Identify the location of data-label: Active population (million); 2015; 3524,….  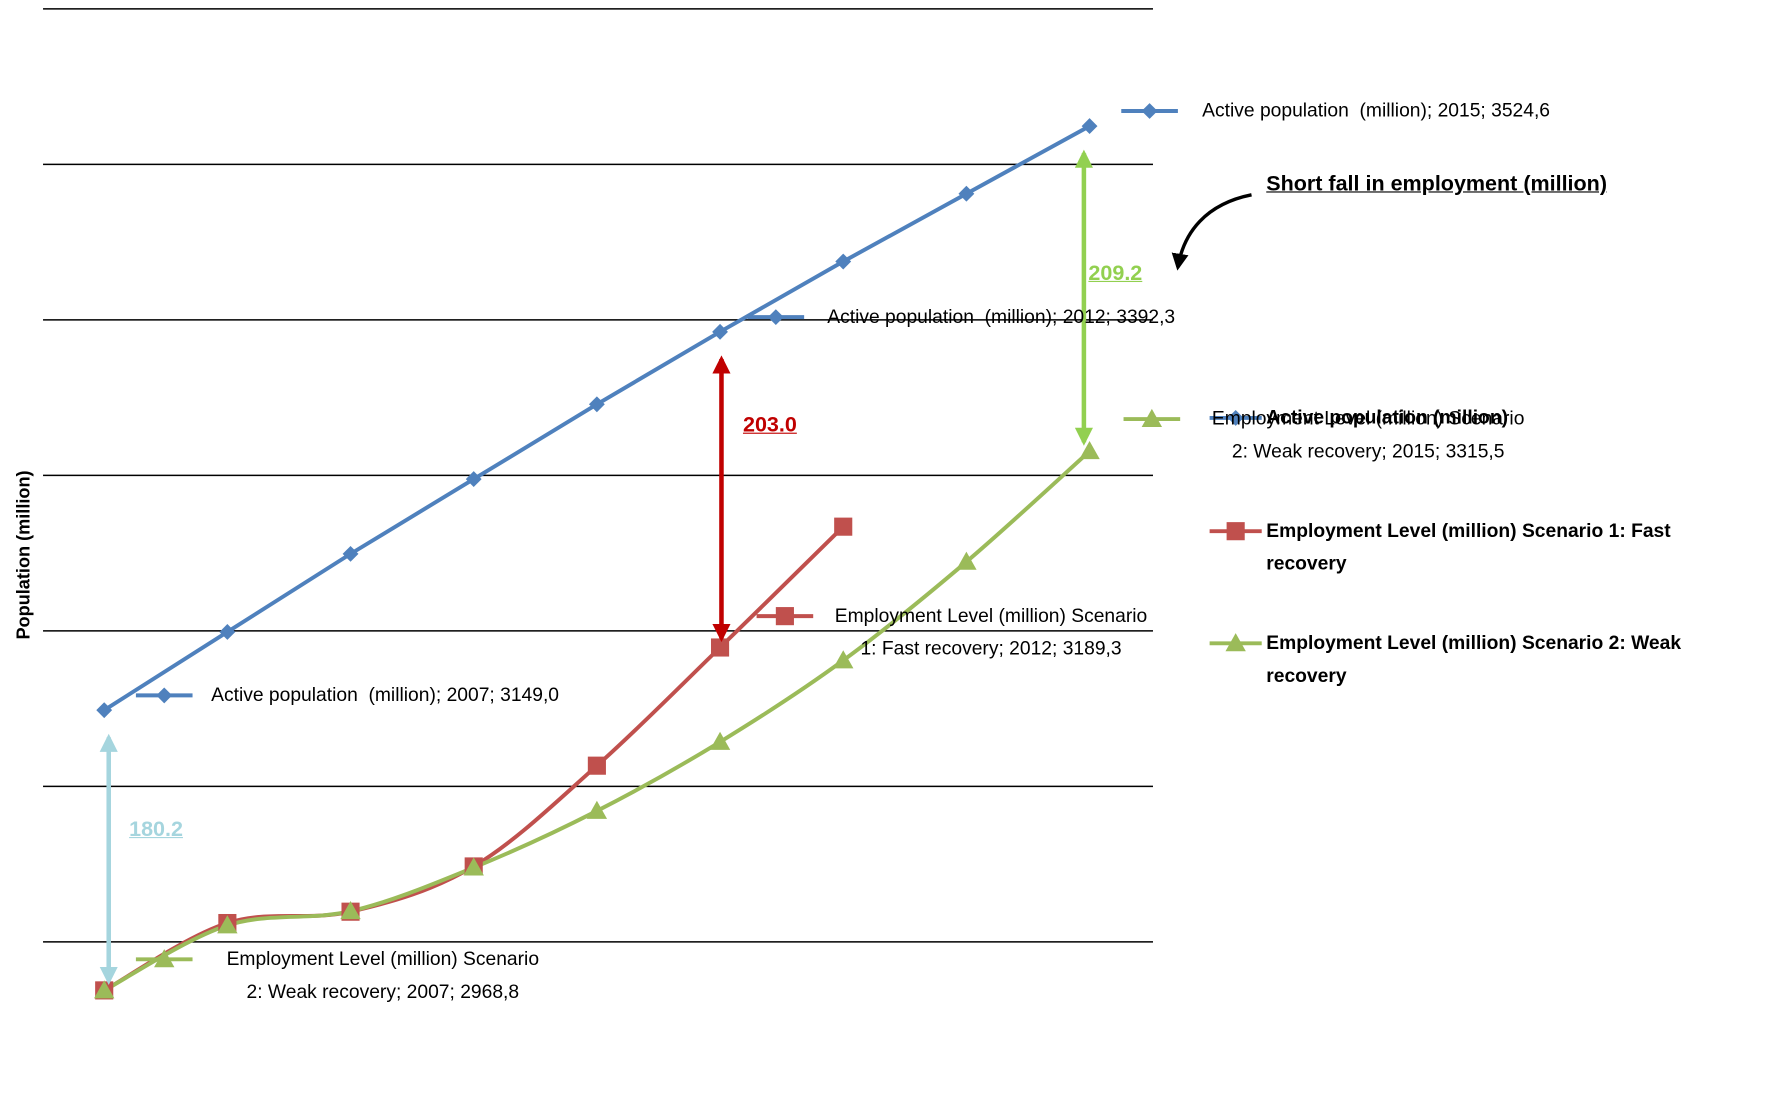
(1376, 110).